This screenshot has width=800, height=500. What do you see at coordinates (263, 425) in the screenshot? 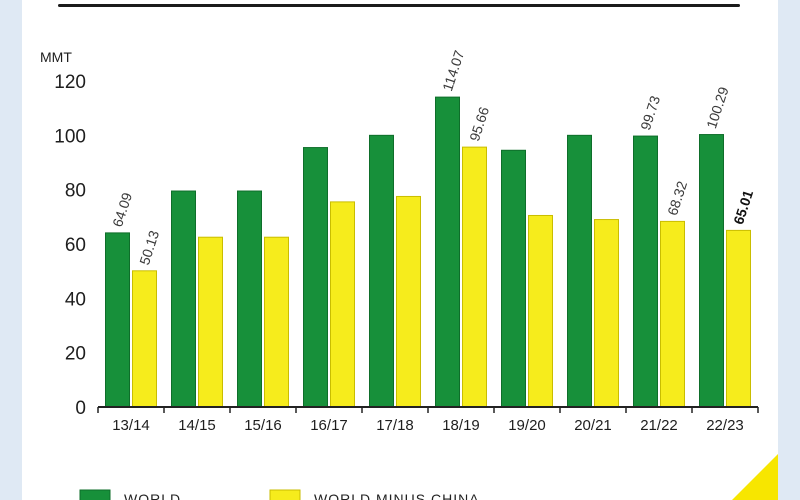
I see `x-tick-label: 15/16` at bounding box center [263, 425].